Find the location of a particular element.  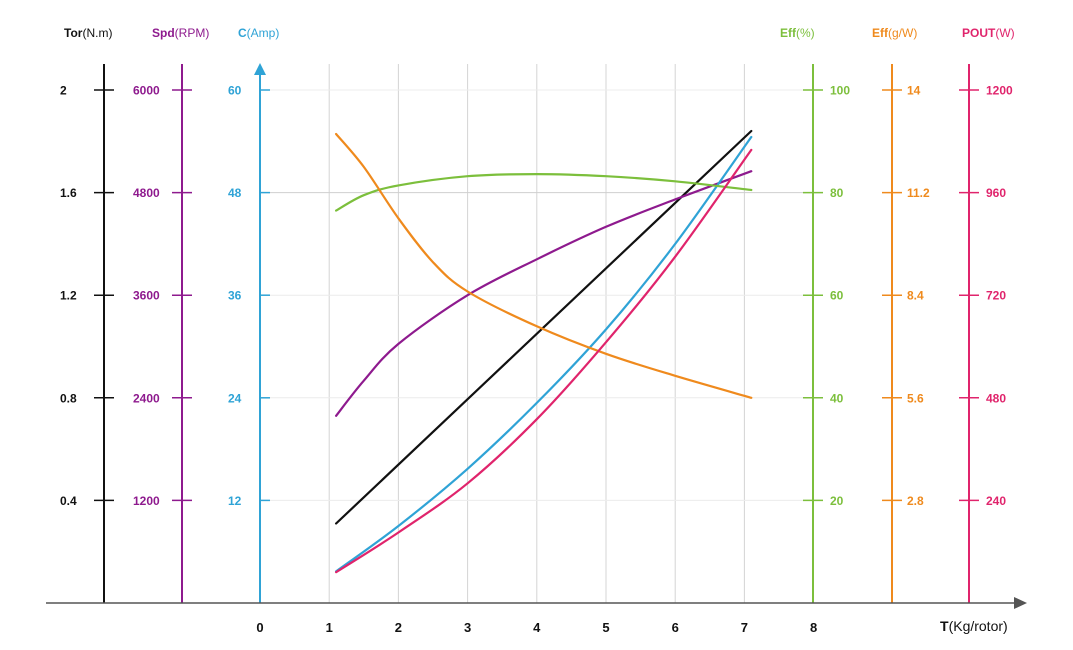

x-tick-label-4: 4 is located at coordinates (537, 627).